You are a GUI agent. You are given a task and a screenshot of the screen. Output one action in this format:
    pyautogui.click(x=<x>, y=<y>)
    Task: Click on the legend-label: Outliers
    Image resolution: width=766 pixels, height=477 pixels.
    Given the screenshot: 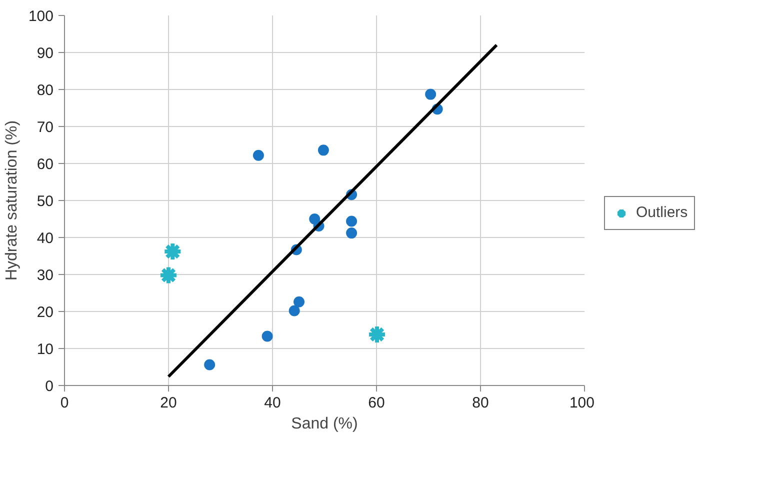 What is the action you would take?
    pyautogui.click(x=662, y=212)
    